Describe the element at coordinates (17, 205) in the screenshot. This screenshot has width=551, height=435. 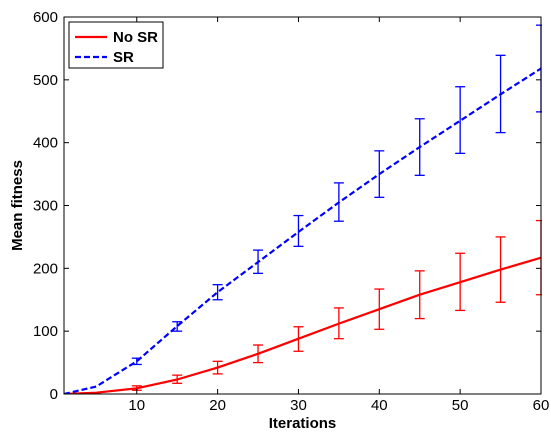
I see `y-axis-label: Mean fitness` at that location.